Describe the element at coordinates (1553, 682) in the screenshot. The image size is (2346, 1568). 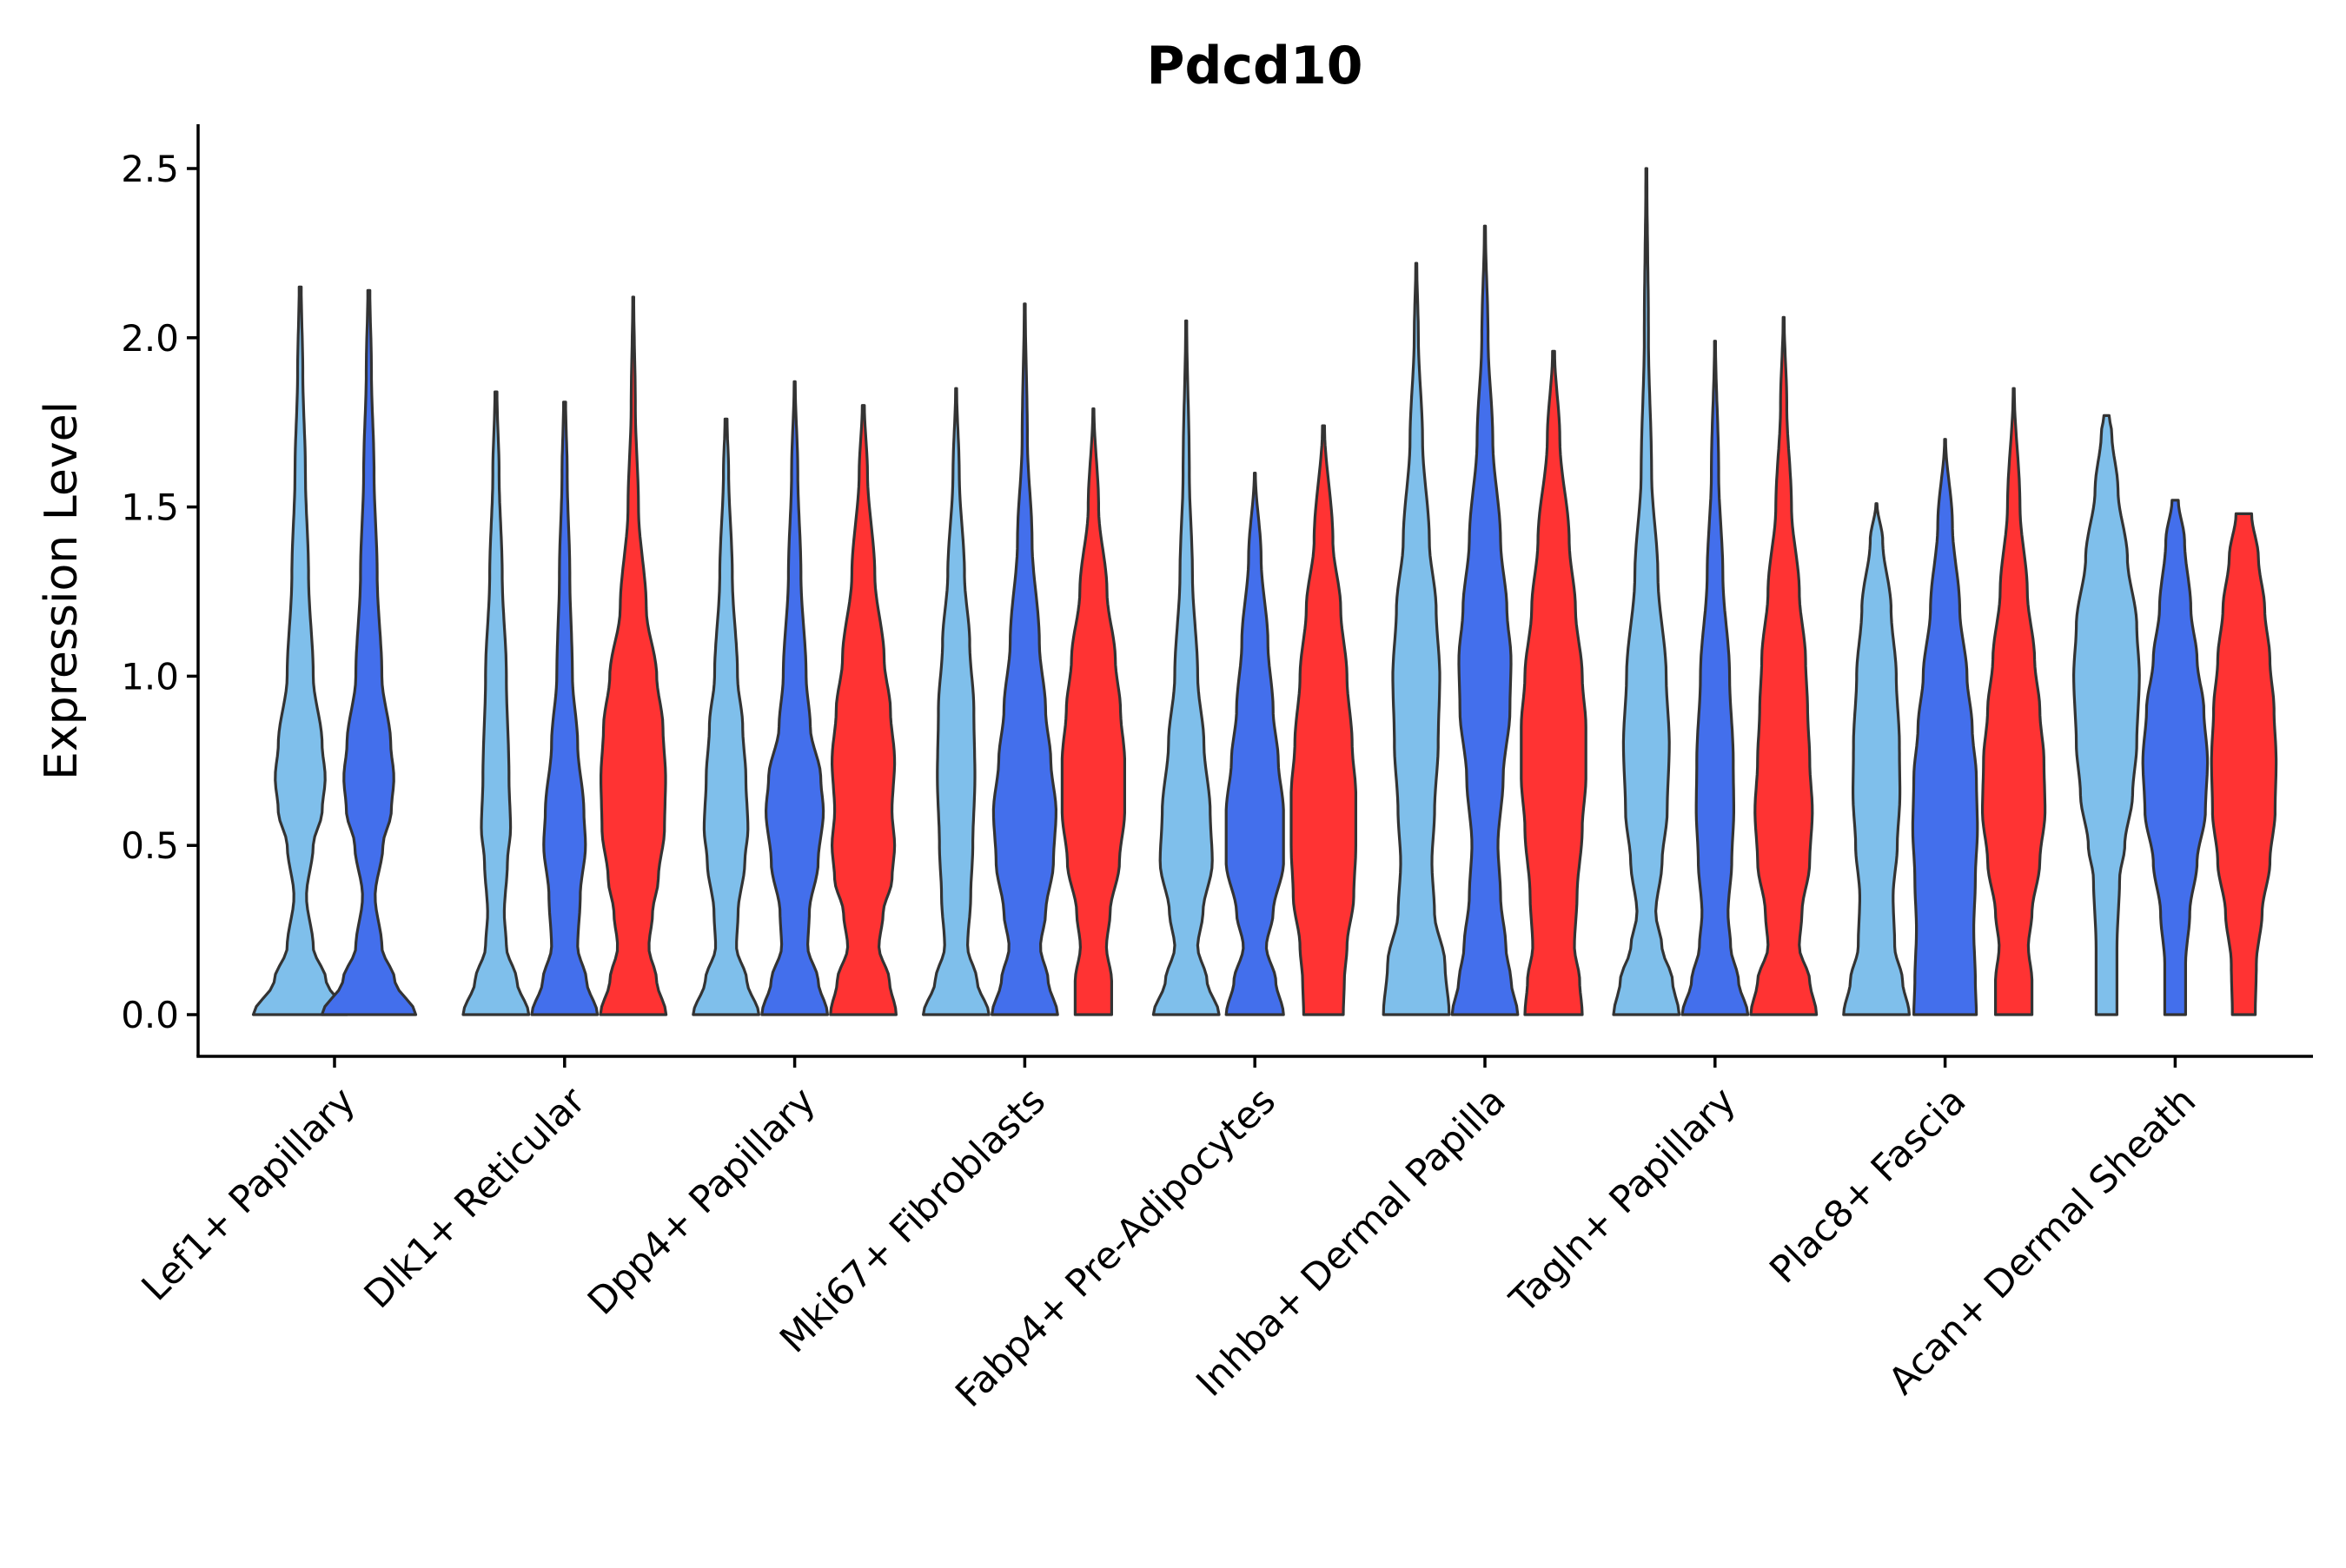
I see `violin-inhba-dermal-papilla-red` at that location.